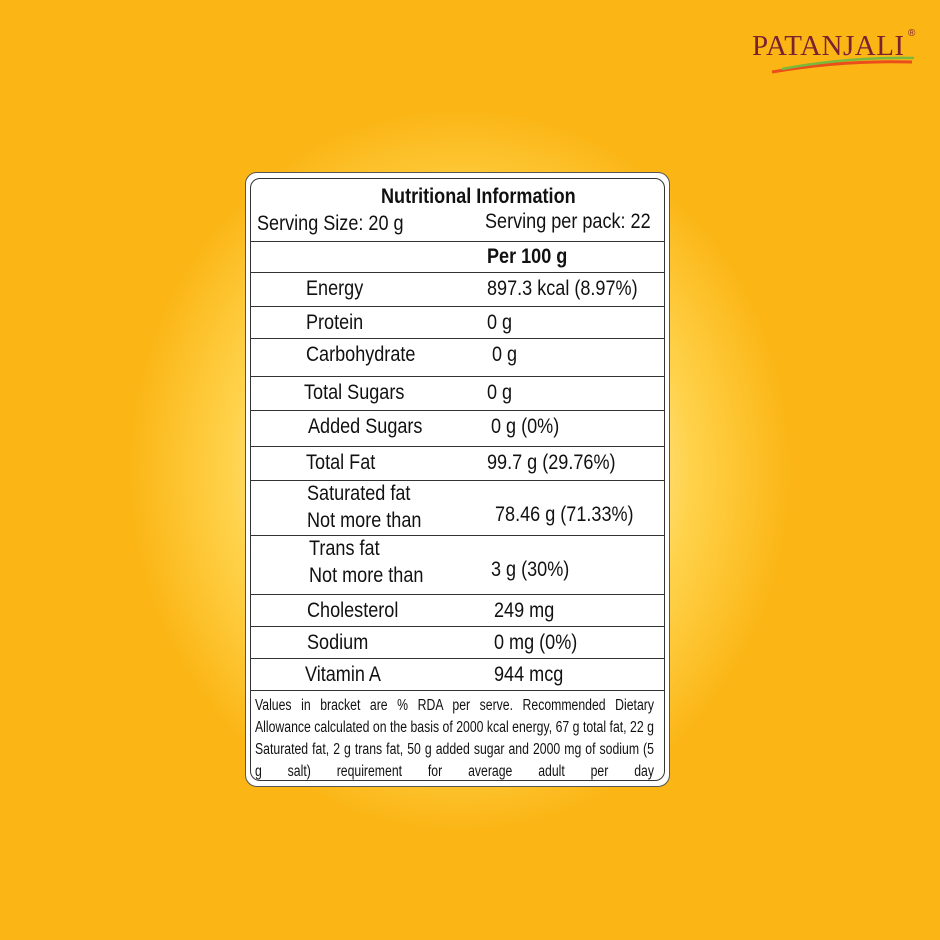 The height and width of the screenshot is (940, 940). Describe the element at coordinates (457, 393) in the screenshot. I see `nutrient-row: Total Sugars 0 g` at that location.